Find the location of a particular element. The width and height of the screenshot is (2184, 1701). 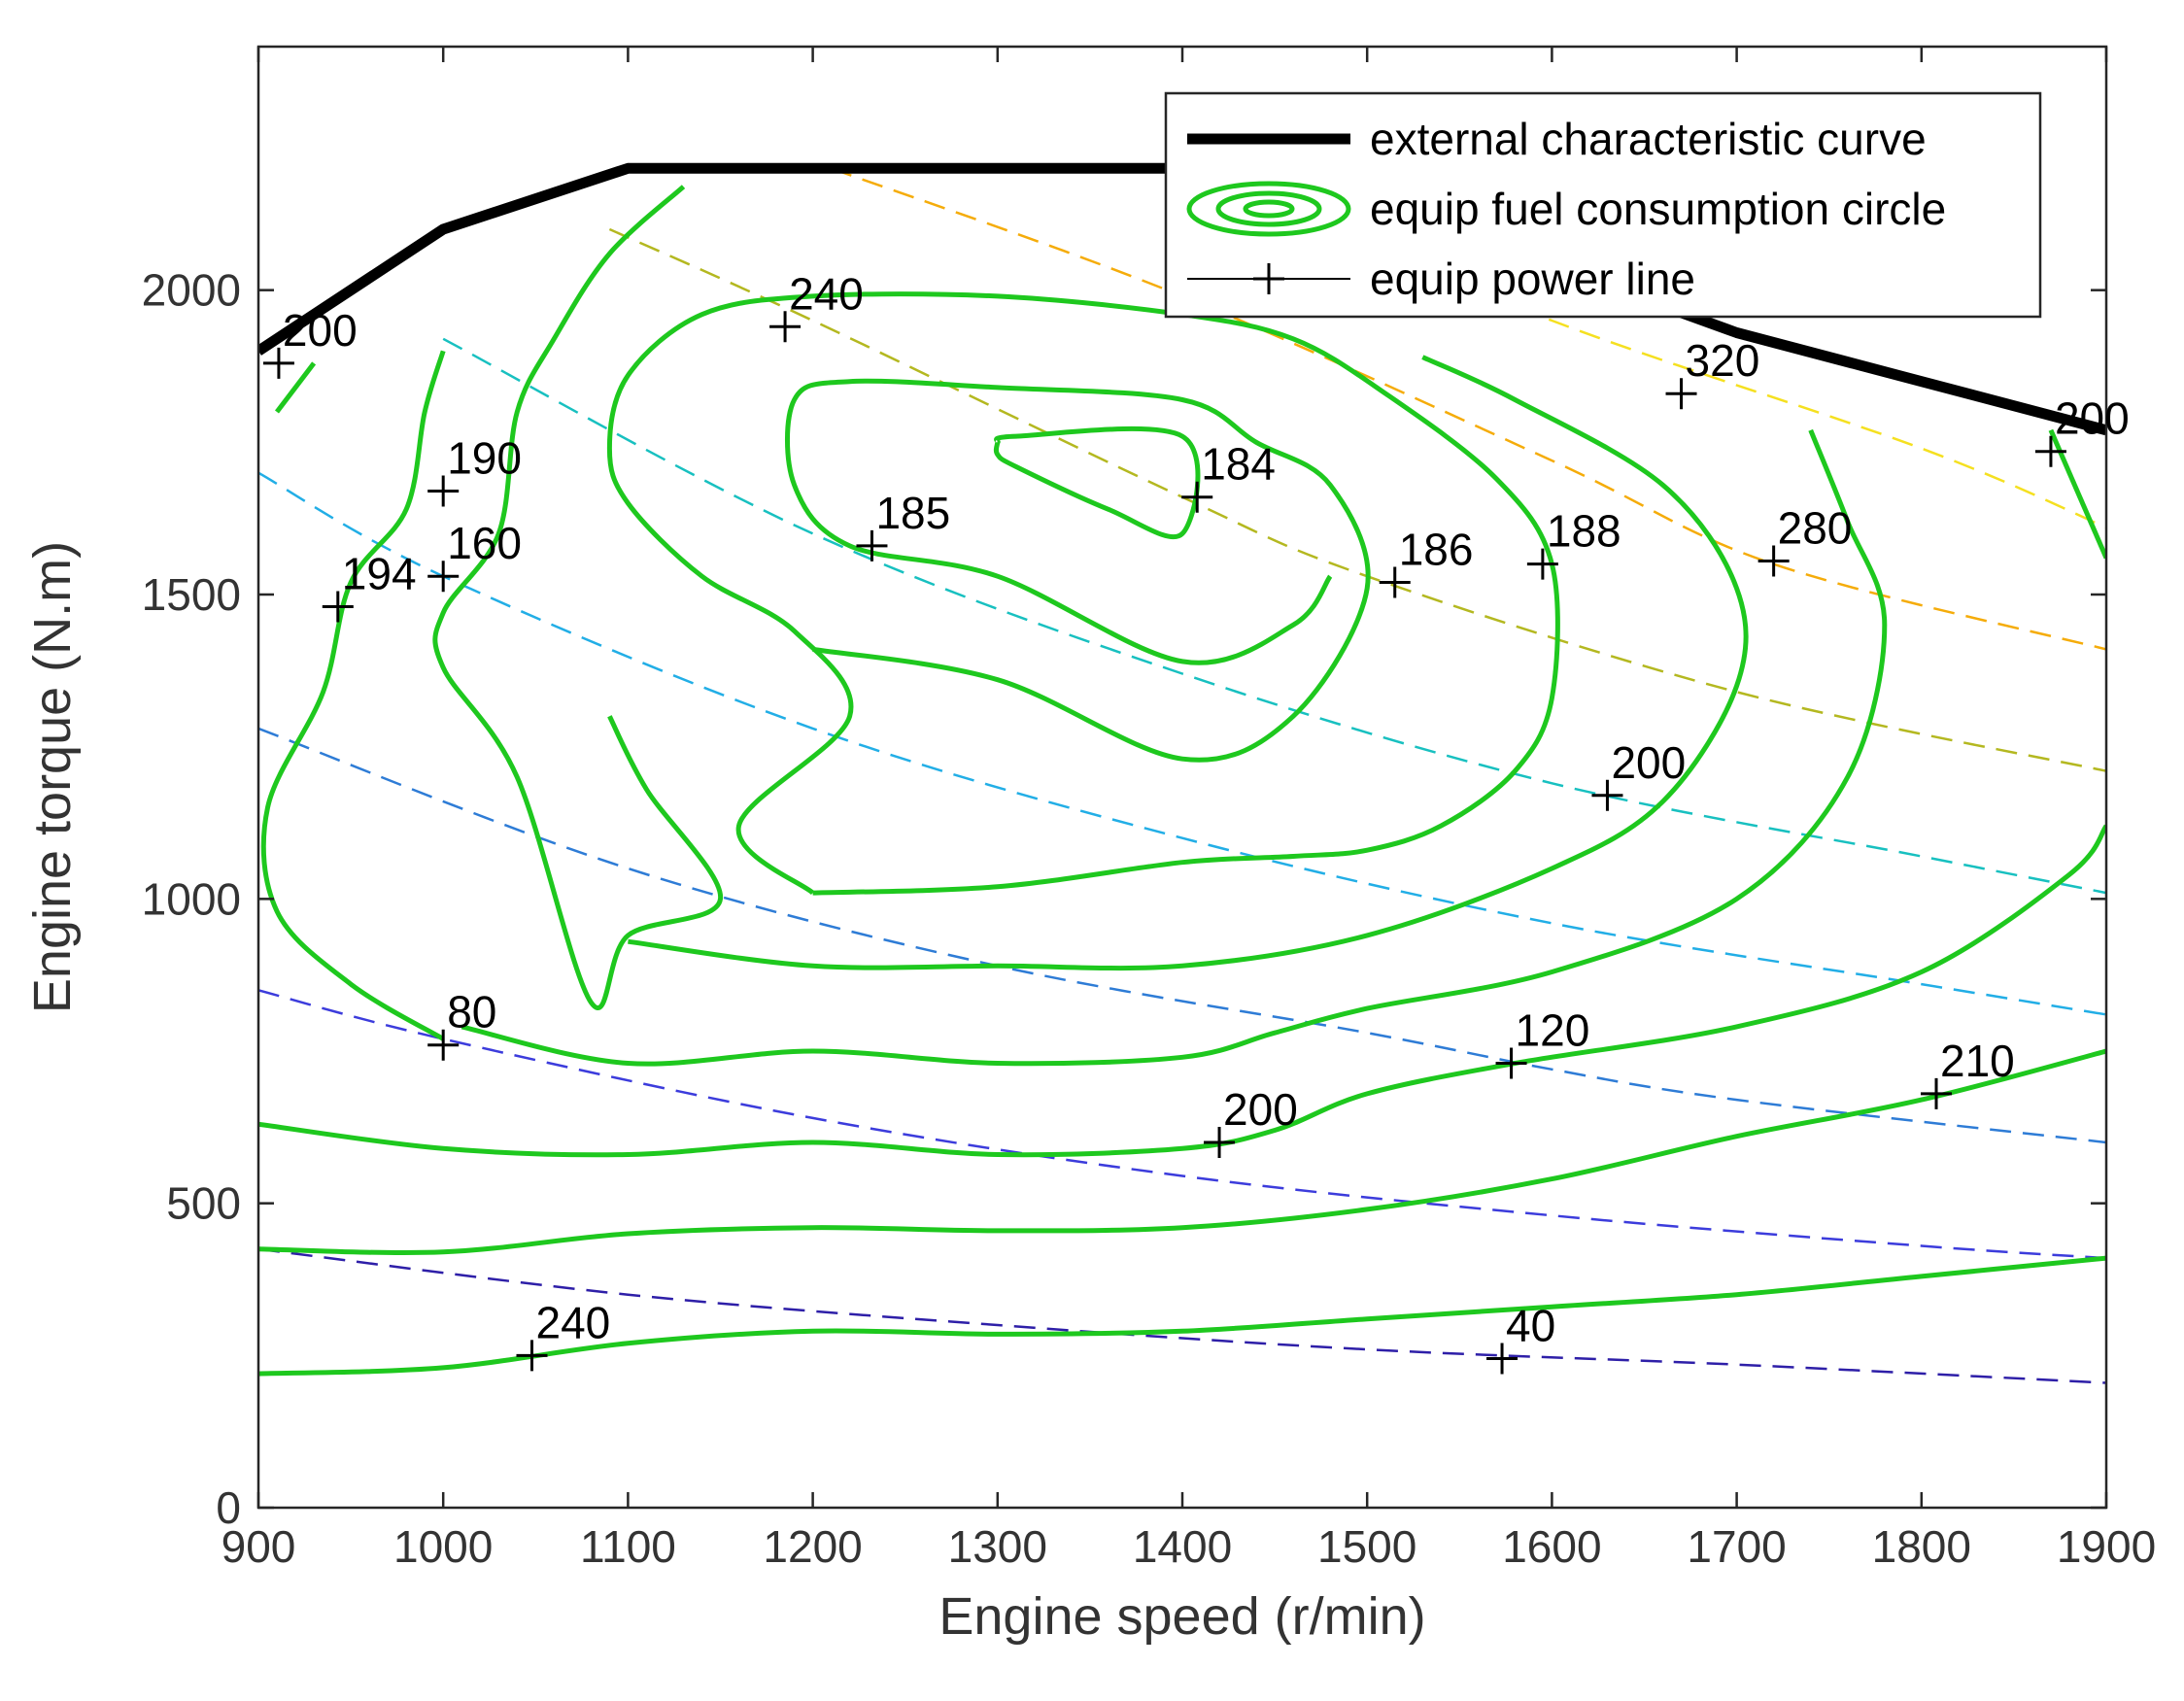

x-tick-label-10: 1900 is located at coordinates (2106, 1546).